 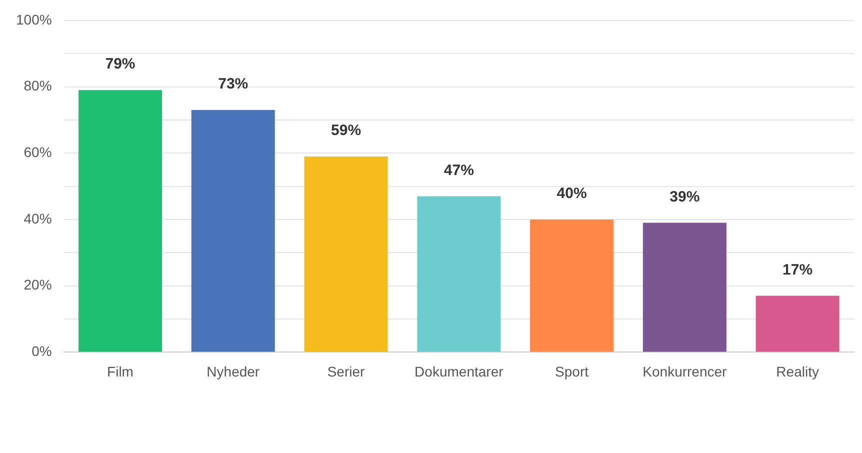 What do you see at coordinates (459, 371) in the screenshot?
I see `x-tick-label: Dokumentarer` at bounding box center [459, 371].